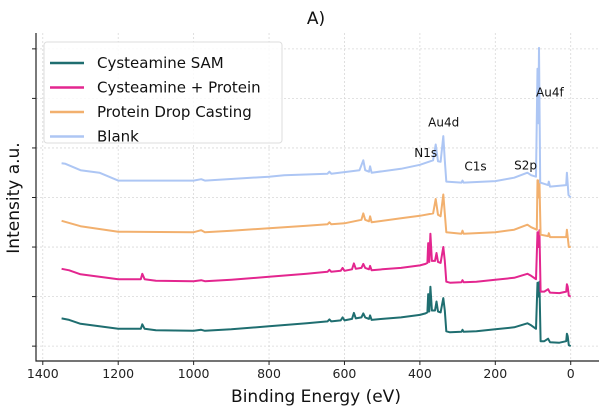 The width and height of the screenshot is (606, 415). Describe the element at coordinates (316, 19) in the screenshot. I see `chart-title: A)` at that location.